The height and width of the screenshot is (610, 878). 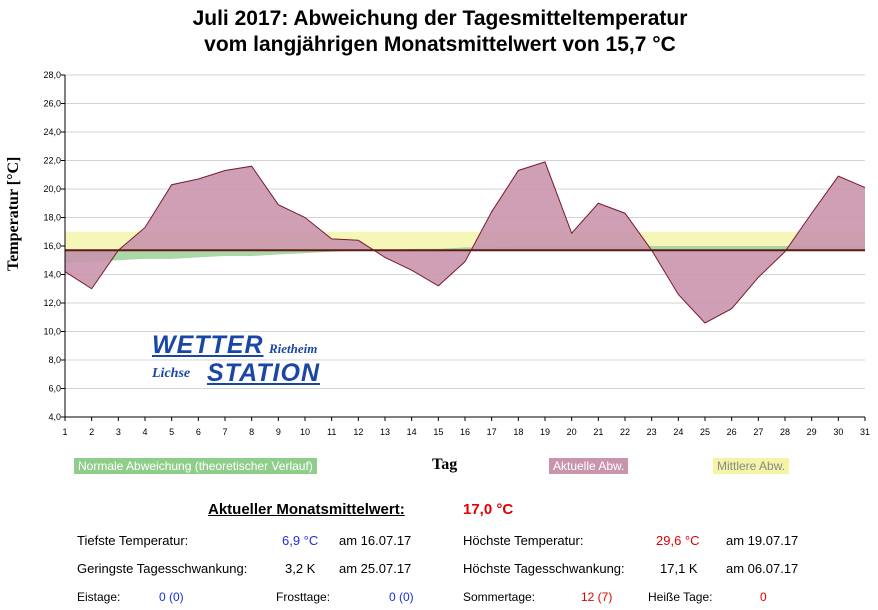 I want to click on y-tick-label: 6,0, so click(x=54, y=389).